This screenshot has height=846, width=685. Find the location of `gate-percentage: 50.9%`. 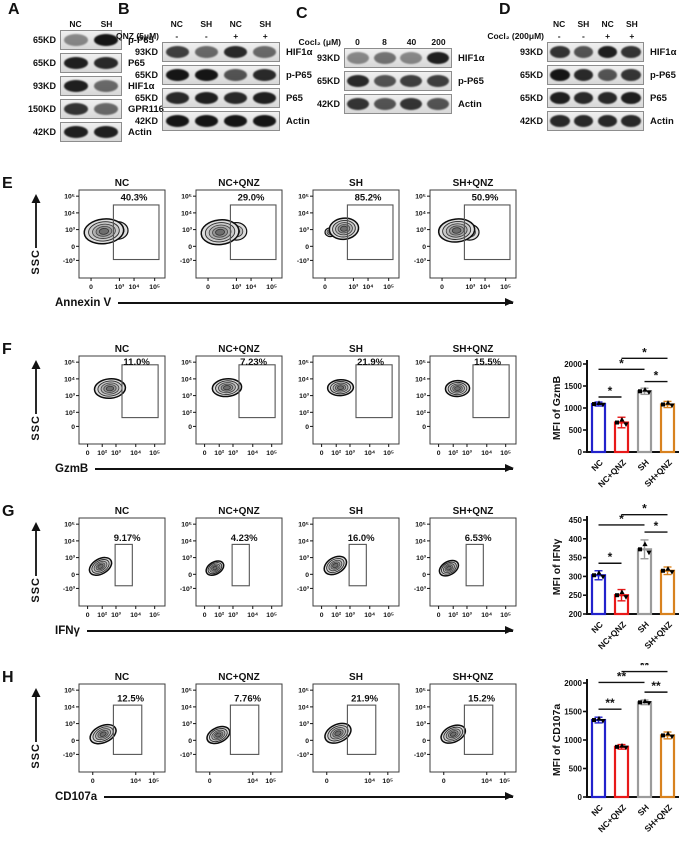

gate-percentage: 50.9% is located at coordinates (485, 198).